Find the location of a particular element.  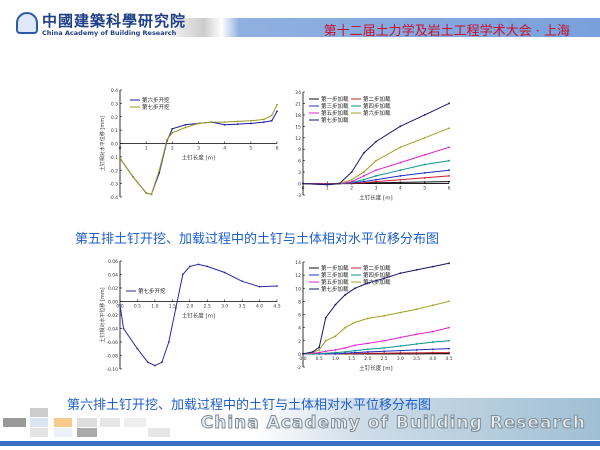

x-tick-label: 0.5 is located at coordinates (319, 359).